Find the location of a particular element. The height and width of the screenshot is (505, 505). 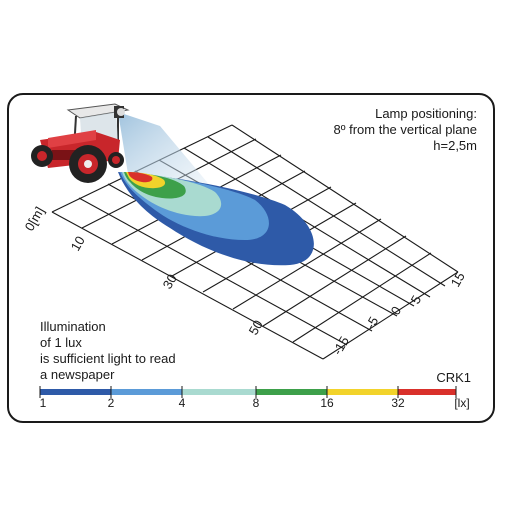

distance-label-10: 10 is located at coordinates (78, 243).